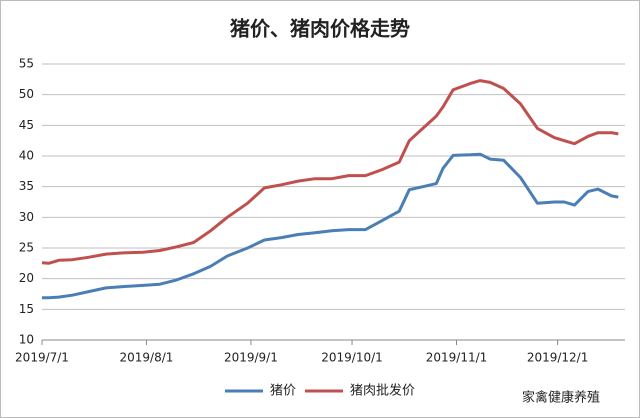 Image resolution: width=640 pixels, height=418 pixels. Describe the element at coordinates (382, 391) in the screenshot. I see `legend-label: 猪肉批发价` at that location.